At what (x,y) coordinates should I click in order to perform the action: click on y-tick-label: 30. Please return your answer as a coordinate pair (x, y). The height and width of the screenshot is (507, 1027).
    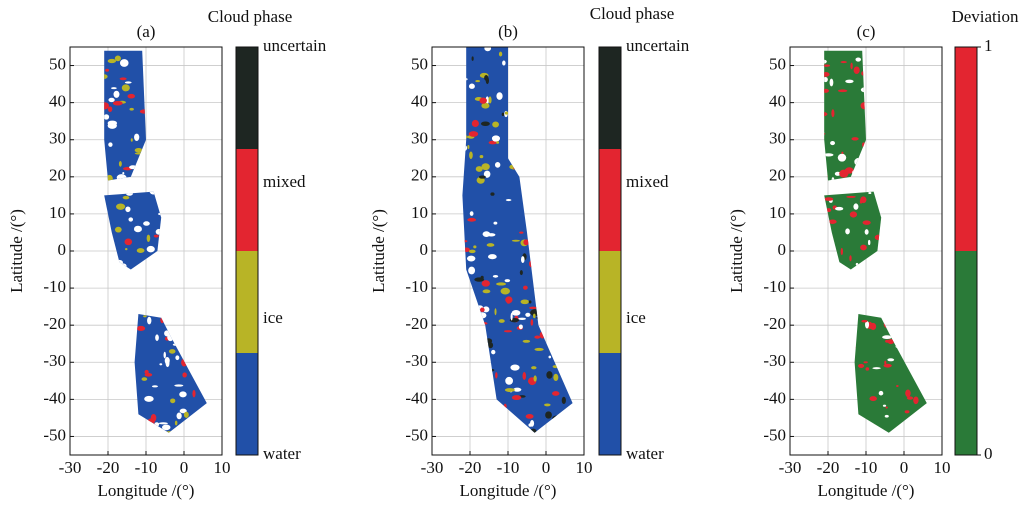
    Looking at the image, I should click on (777, 138).